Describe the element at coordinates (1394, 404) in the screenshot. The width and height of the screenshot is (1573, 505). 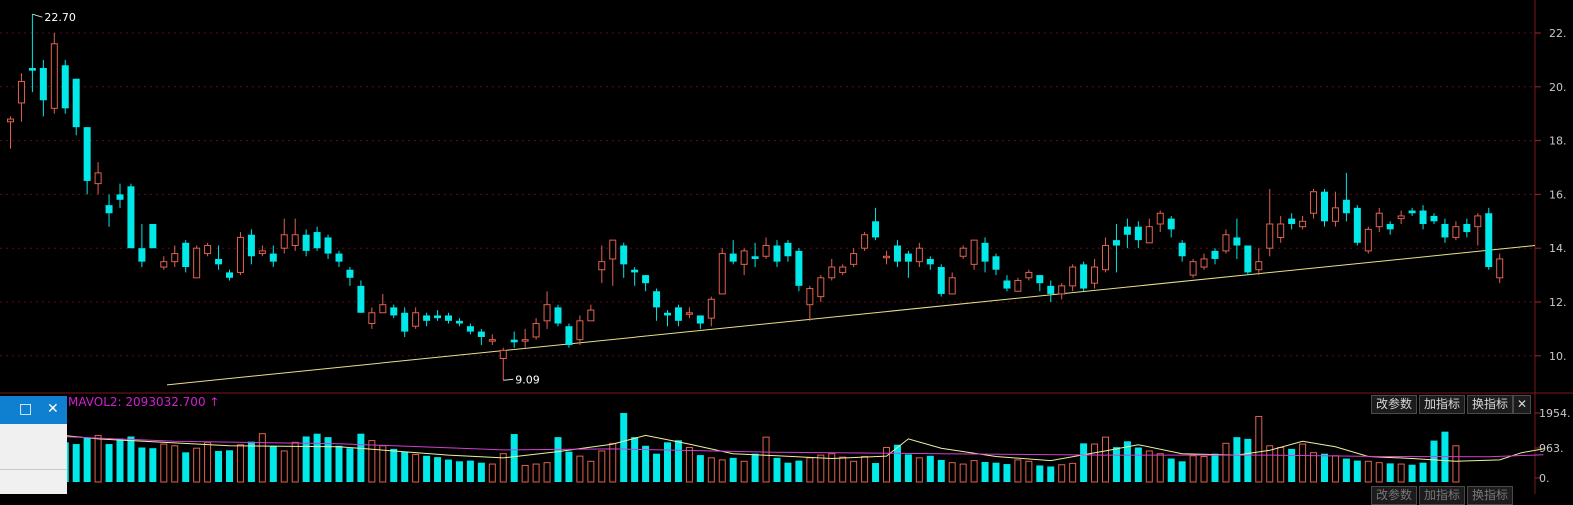
I see `params-button: 改参数` at that location.